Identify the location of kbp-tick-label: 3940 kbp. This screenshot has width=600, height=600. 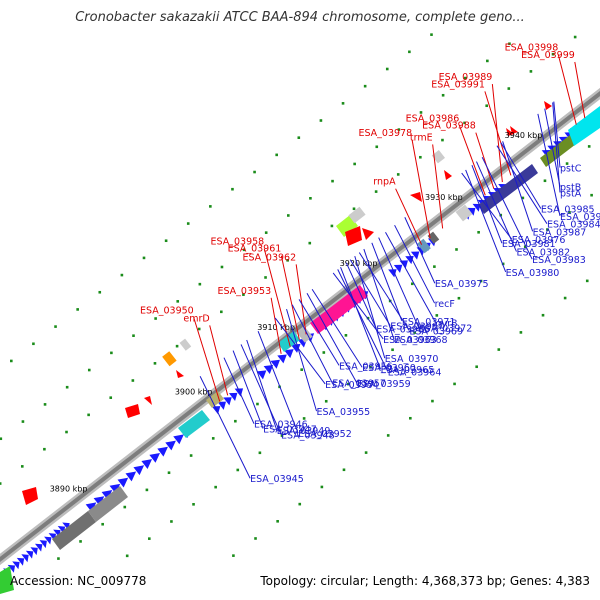
(524, 135).